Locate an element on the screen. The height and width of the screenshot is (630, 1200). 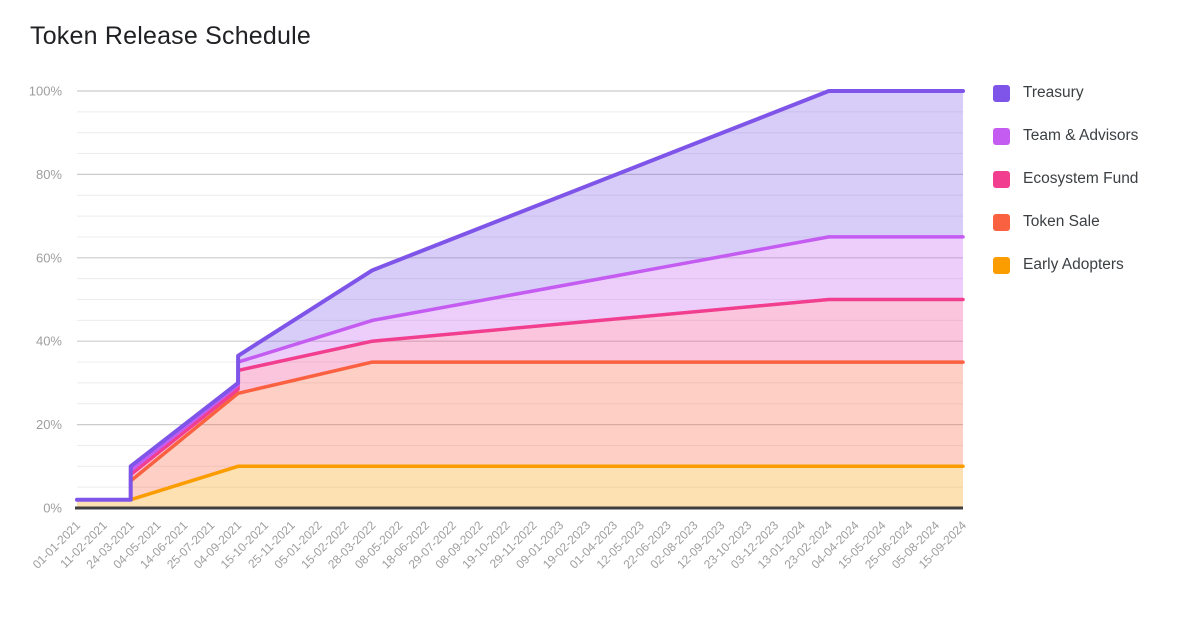
svg-text: 20% is located at coordinates (49, 424).